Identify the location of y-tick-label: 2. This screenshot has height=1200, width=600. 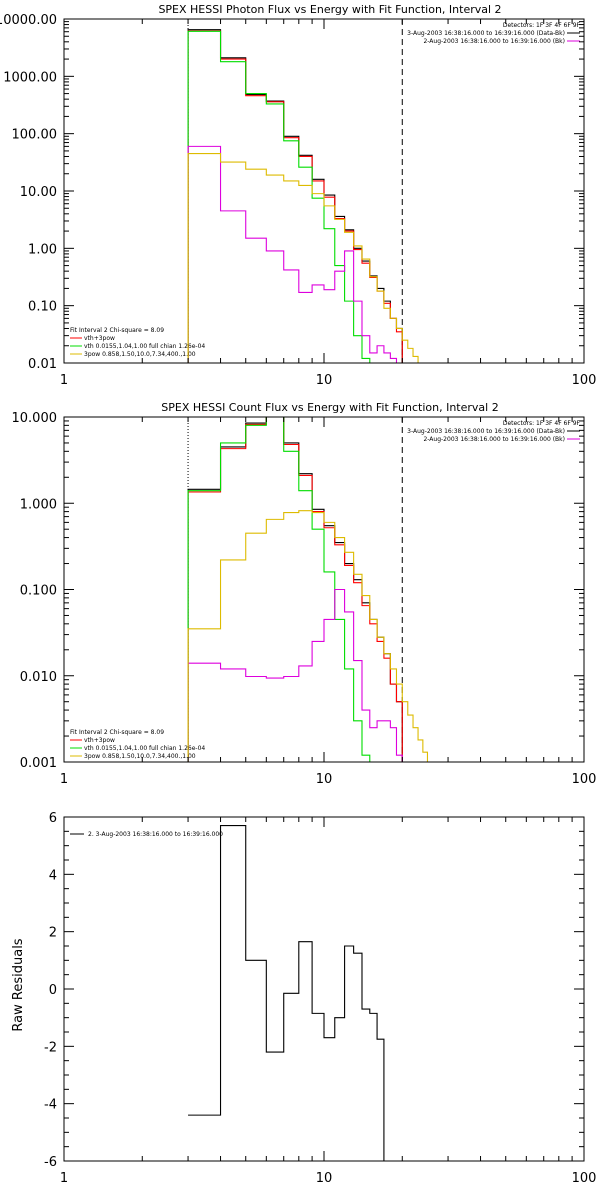
(53, 933).